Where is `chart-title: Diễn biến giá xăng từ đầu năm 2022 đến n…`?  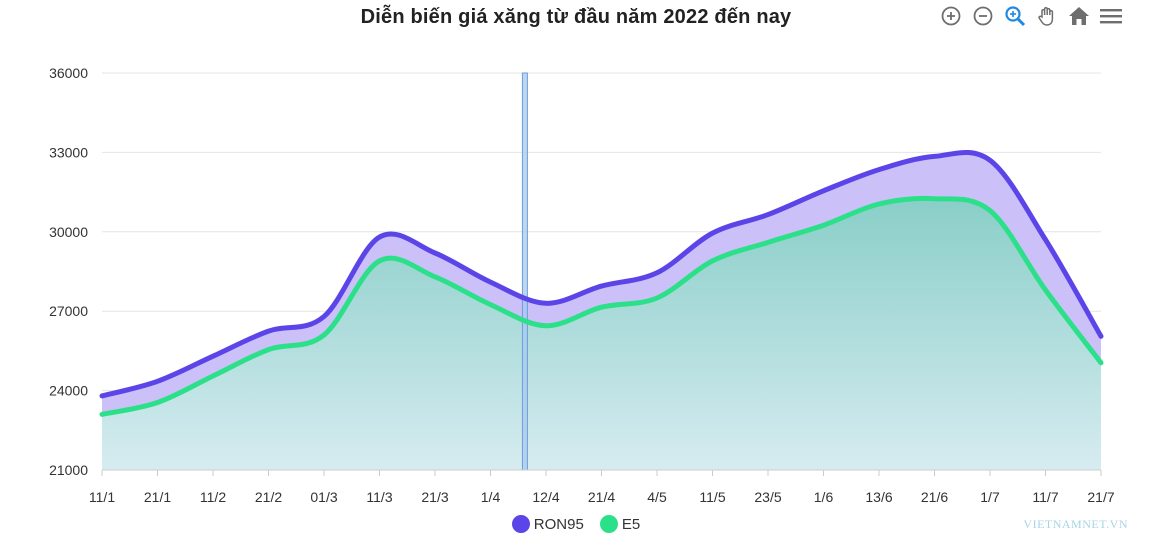 chart-title: Diễn biến giá xăng từ đầu năm 2022 đến n… is located at coordinates (576, 17).